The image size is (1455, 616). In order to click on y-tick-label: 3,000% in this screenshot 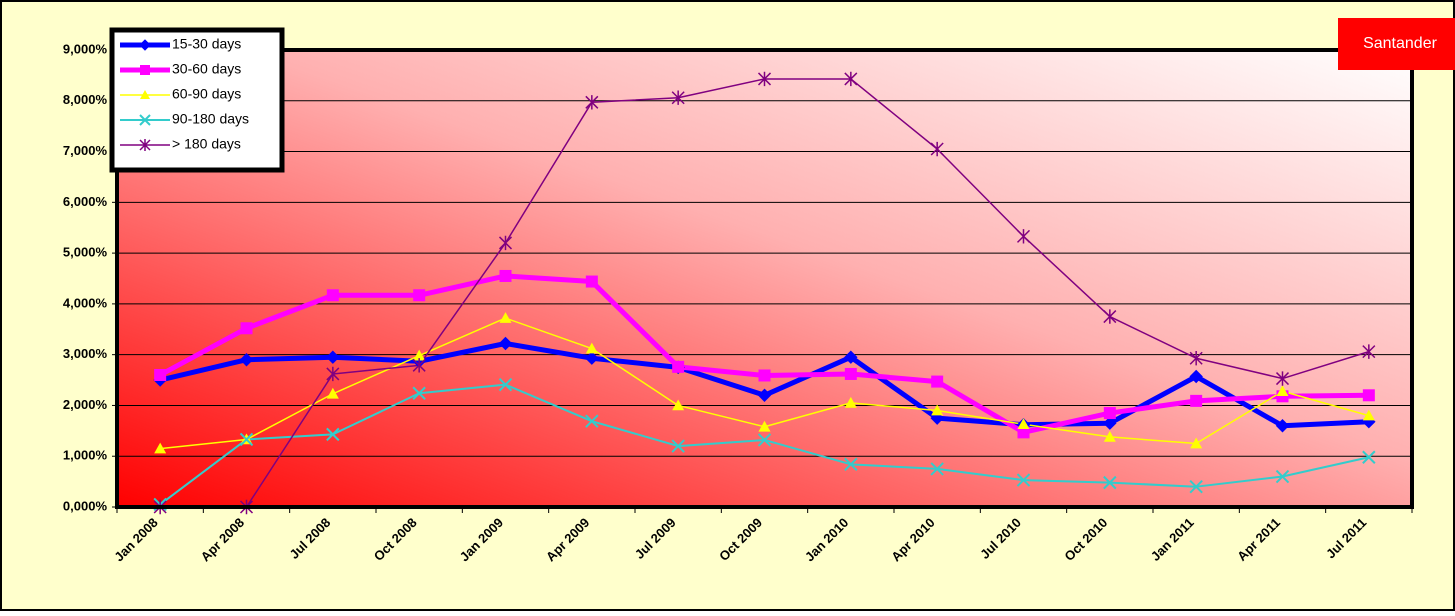, I will do `click(85, 353)`.